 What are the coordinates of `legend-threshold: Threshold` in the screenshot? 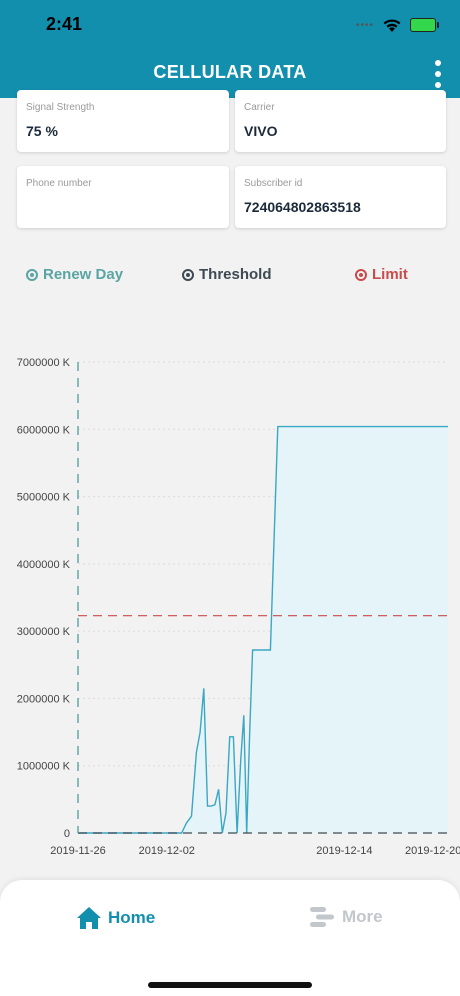 It's located at (227, 274).